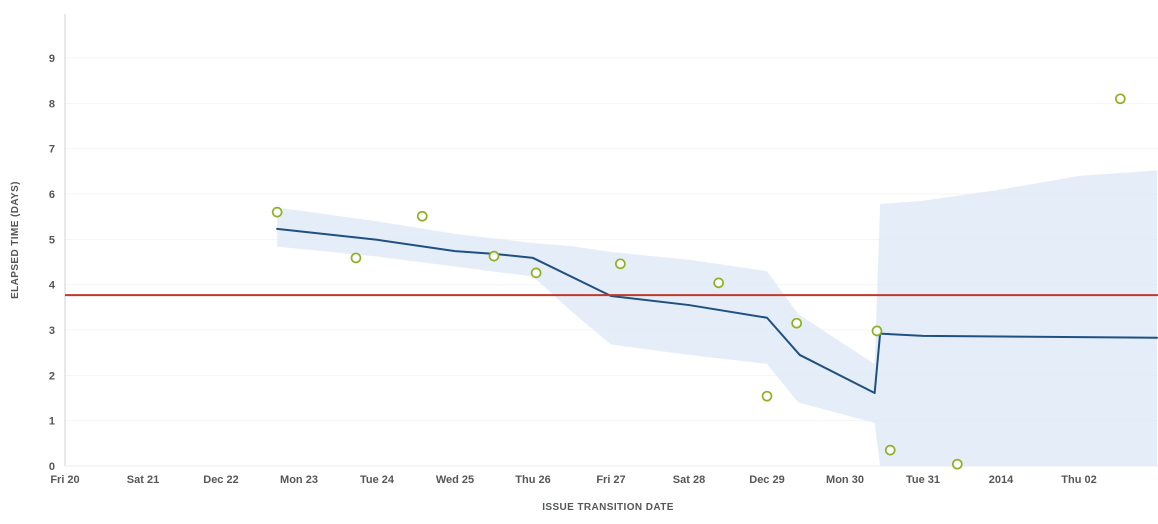  What do you see at coordinates (52, 467) in the screenshot?
I see `y-tick-label-0: 0` at bounding box center [52, 467].